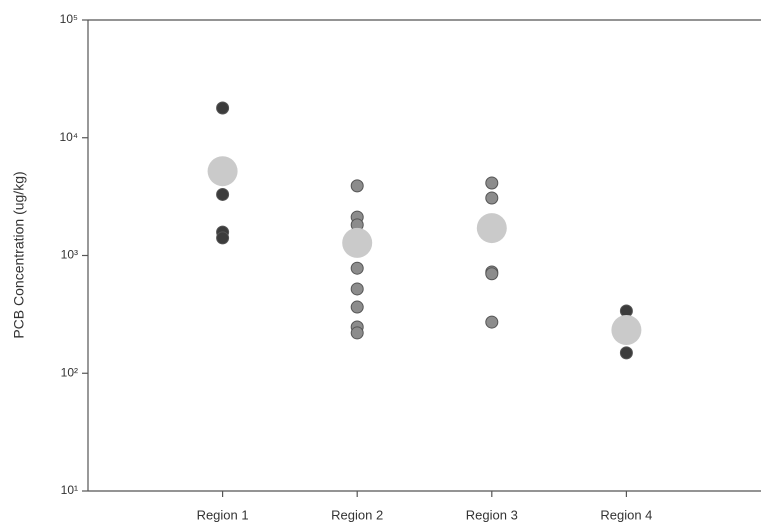  Describe the element at coordinates (492, 514) in the screenshot. I see `x-tick-label: Region 3` at that location.